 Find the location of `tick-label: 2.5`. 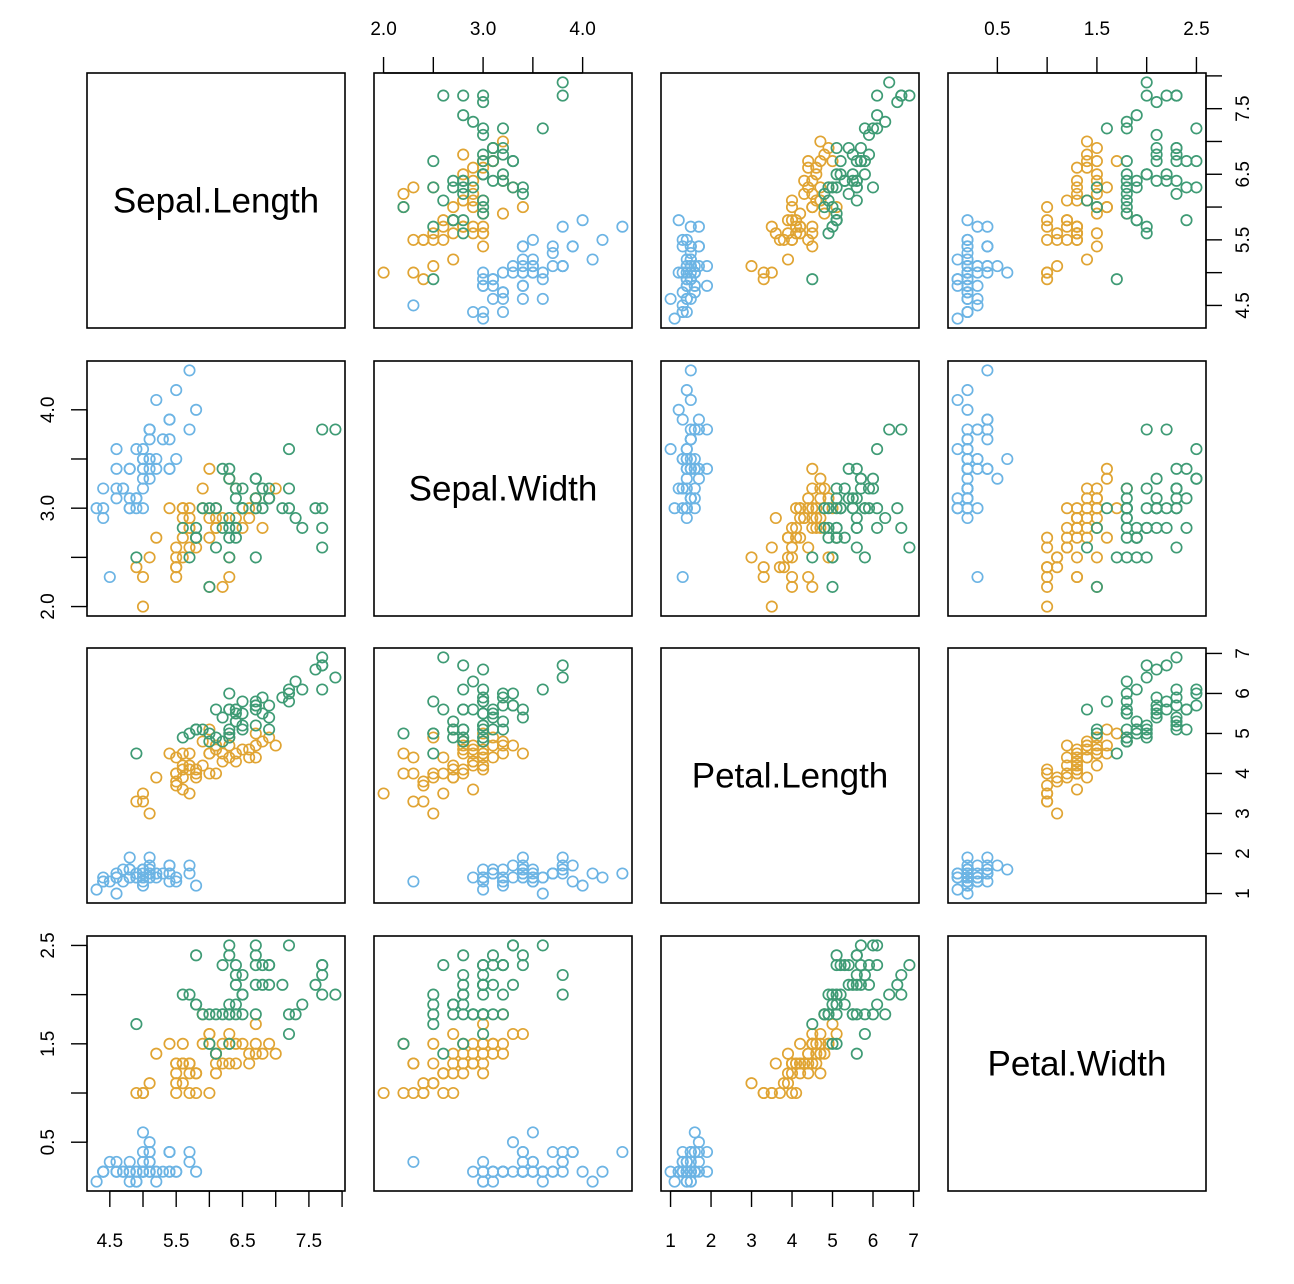

tick-label: 2.5 is located at coordinates (1196, 29).